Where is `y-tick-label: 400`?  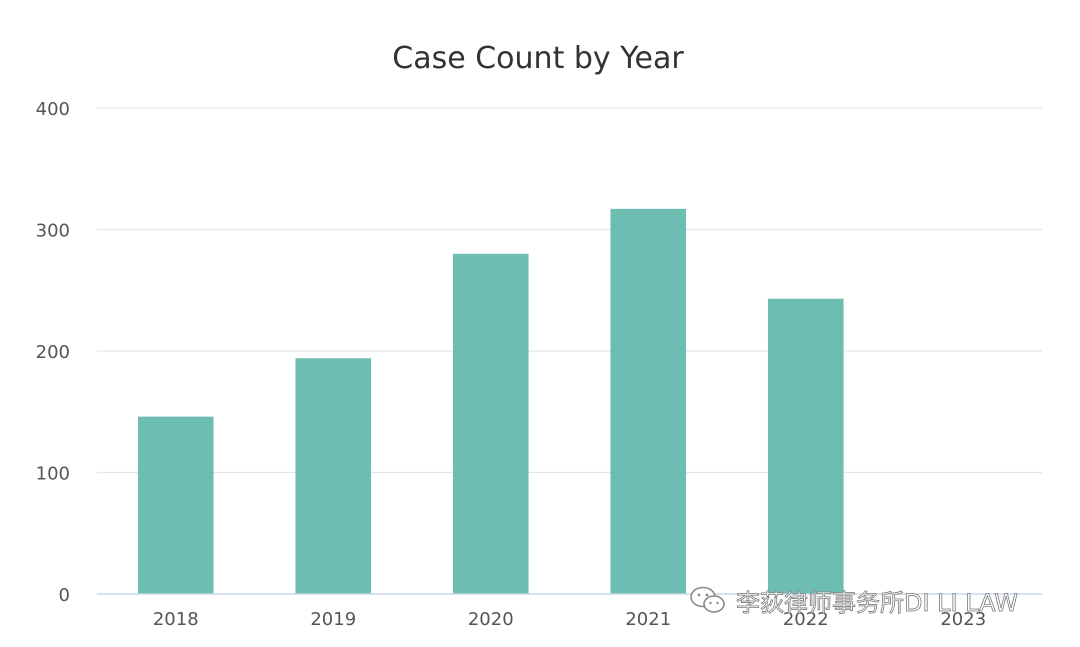 y-tick-label: 400 is located at coordinates (53, 109).